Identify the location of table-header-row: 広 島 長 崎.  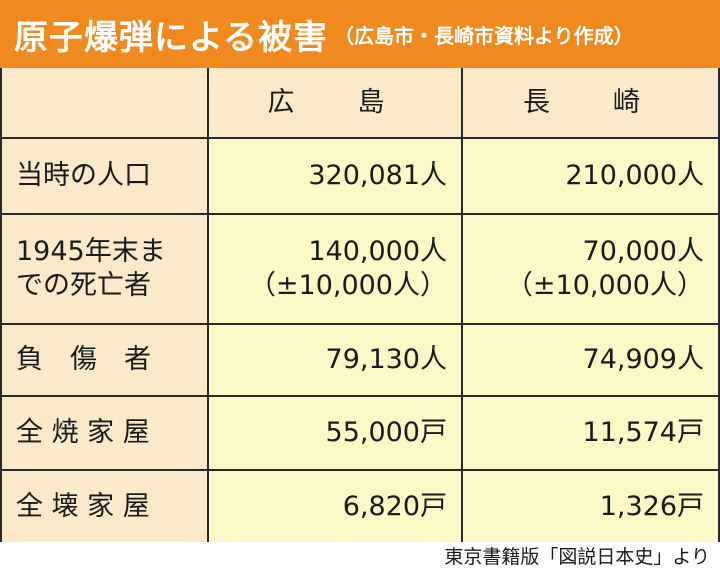
(360, 103).